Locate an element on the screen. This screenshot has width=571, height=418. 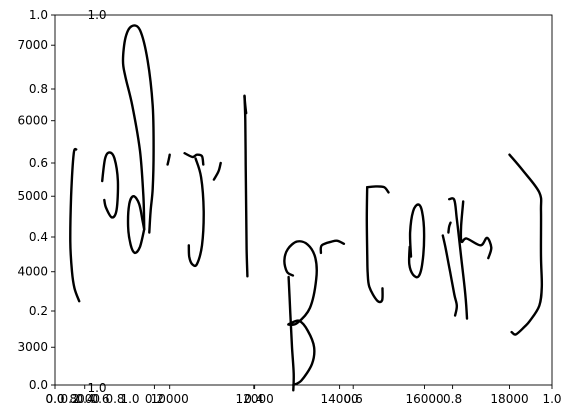
secondary-y-tick-label: 7000 is located at coordinates (32, 45).